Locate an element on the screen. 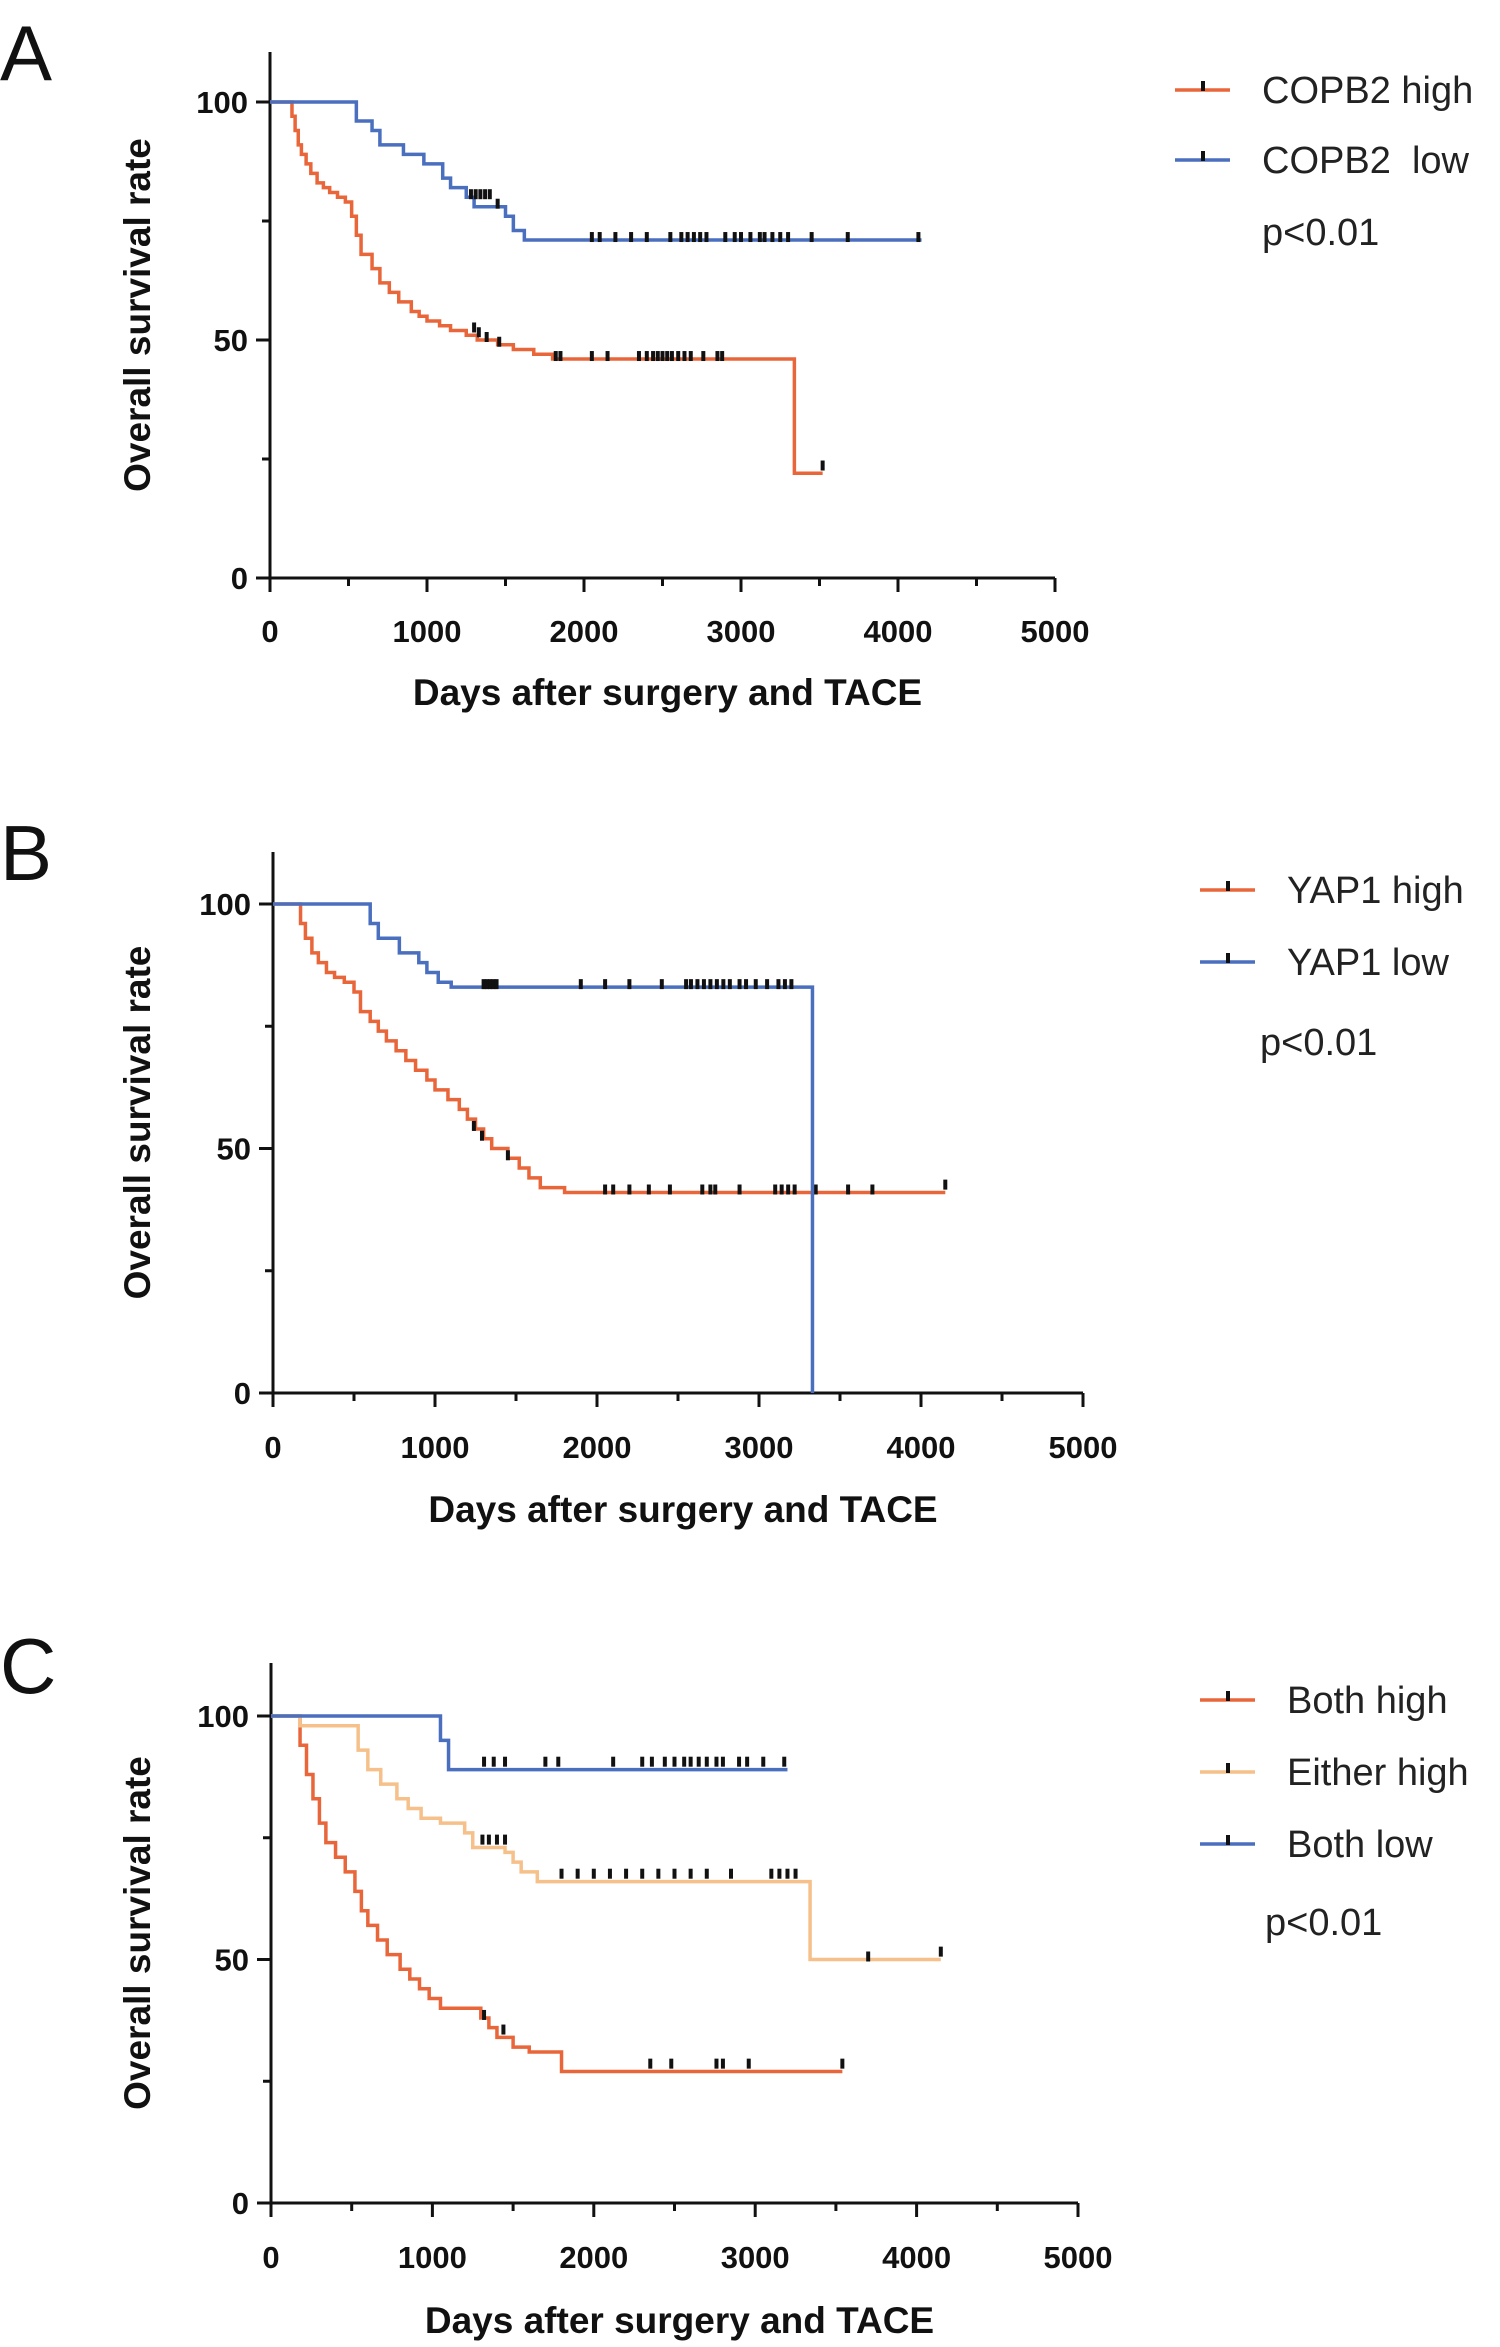  legend-label: COPB2 low is located at coordinates (1366, 161).